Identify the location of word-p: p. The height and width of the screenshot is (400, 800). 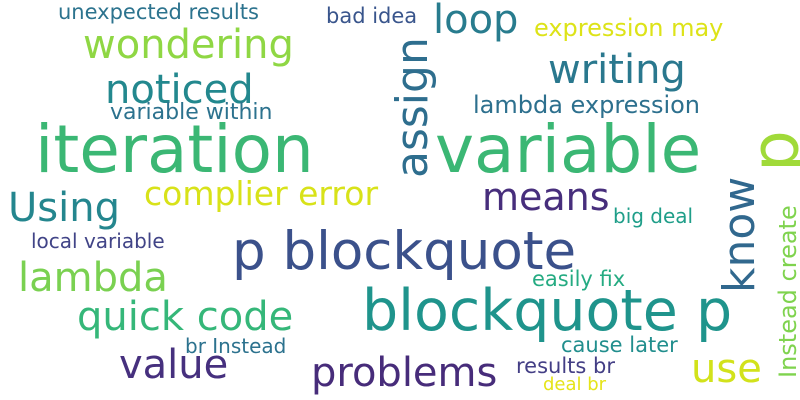
(768, 151).